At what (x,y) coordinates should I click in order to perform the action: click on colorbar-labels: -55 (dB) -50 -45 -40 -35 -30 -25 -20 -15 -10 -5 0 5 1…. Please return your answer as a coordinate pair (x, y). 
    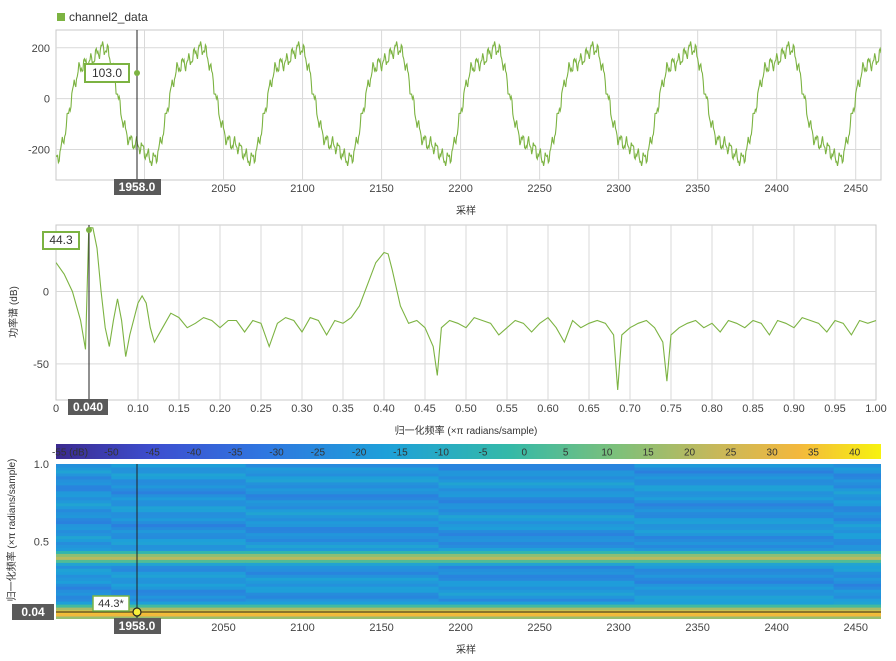
    Looking at the image, I should click on (456, 453).